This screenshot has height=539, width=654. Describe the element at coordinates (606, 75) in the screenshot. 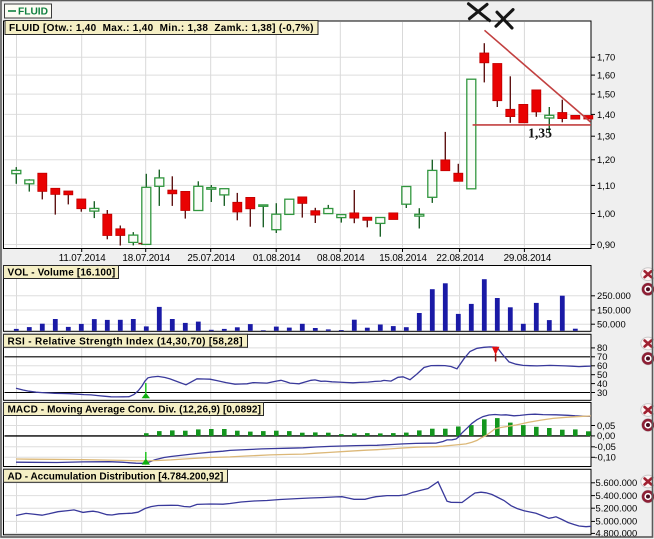

I see `svg-text: 1,60` at that location.